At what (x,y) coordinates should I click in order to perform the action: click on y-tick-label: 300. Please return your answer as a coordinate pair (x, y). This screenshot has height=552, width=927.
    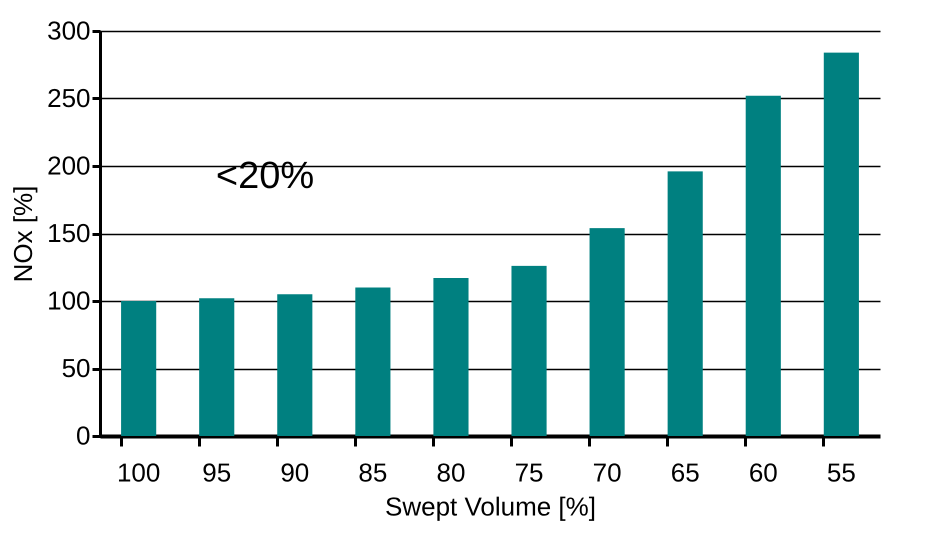
    Looking at the image, I should click on (68, 31).